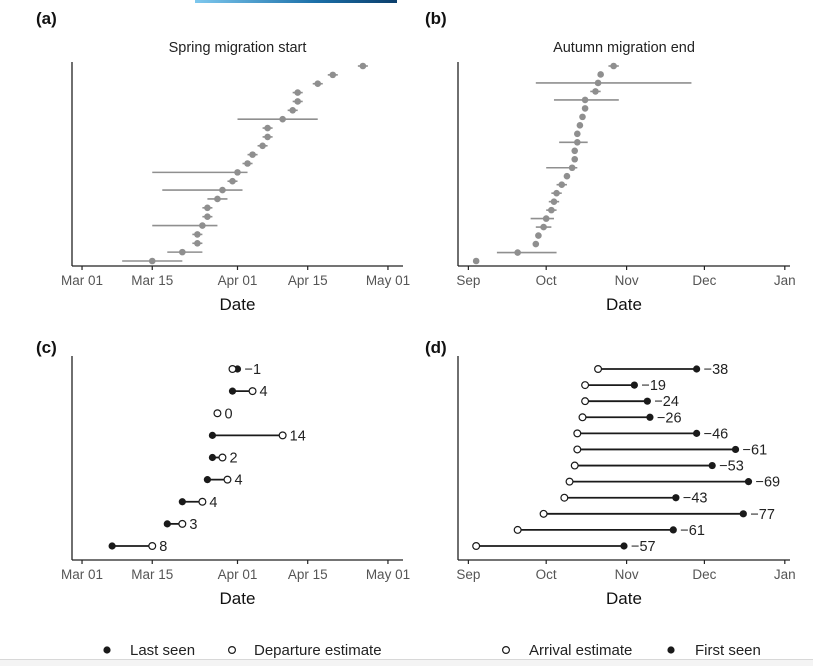 This screenshot has width=813, height=666. What do you see at coordinates (695, 499) in the screenshot?
I see `difference-label: −43` at bounding box center [695, 499].